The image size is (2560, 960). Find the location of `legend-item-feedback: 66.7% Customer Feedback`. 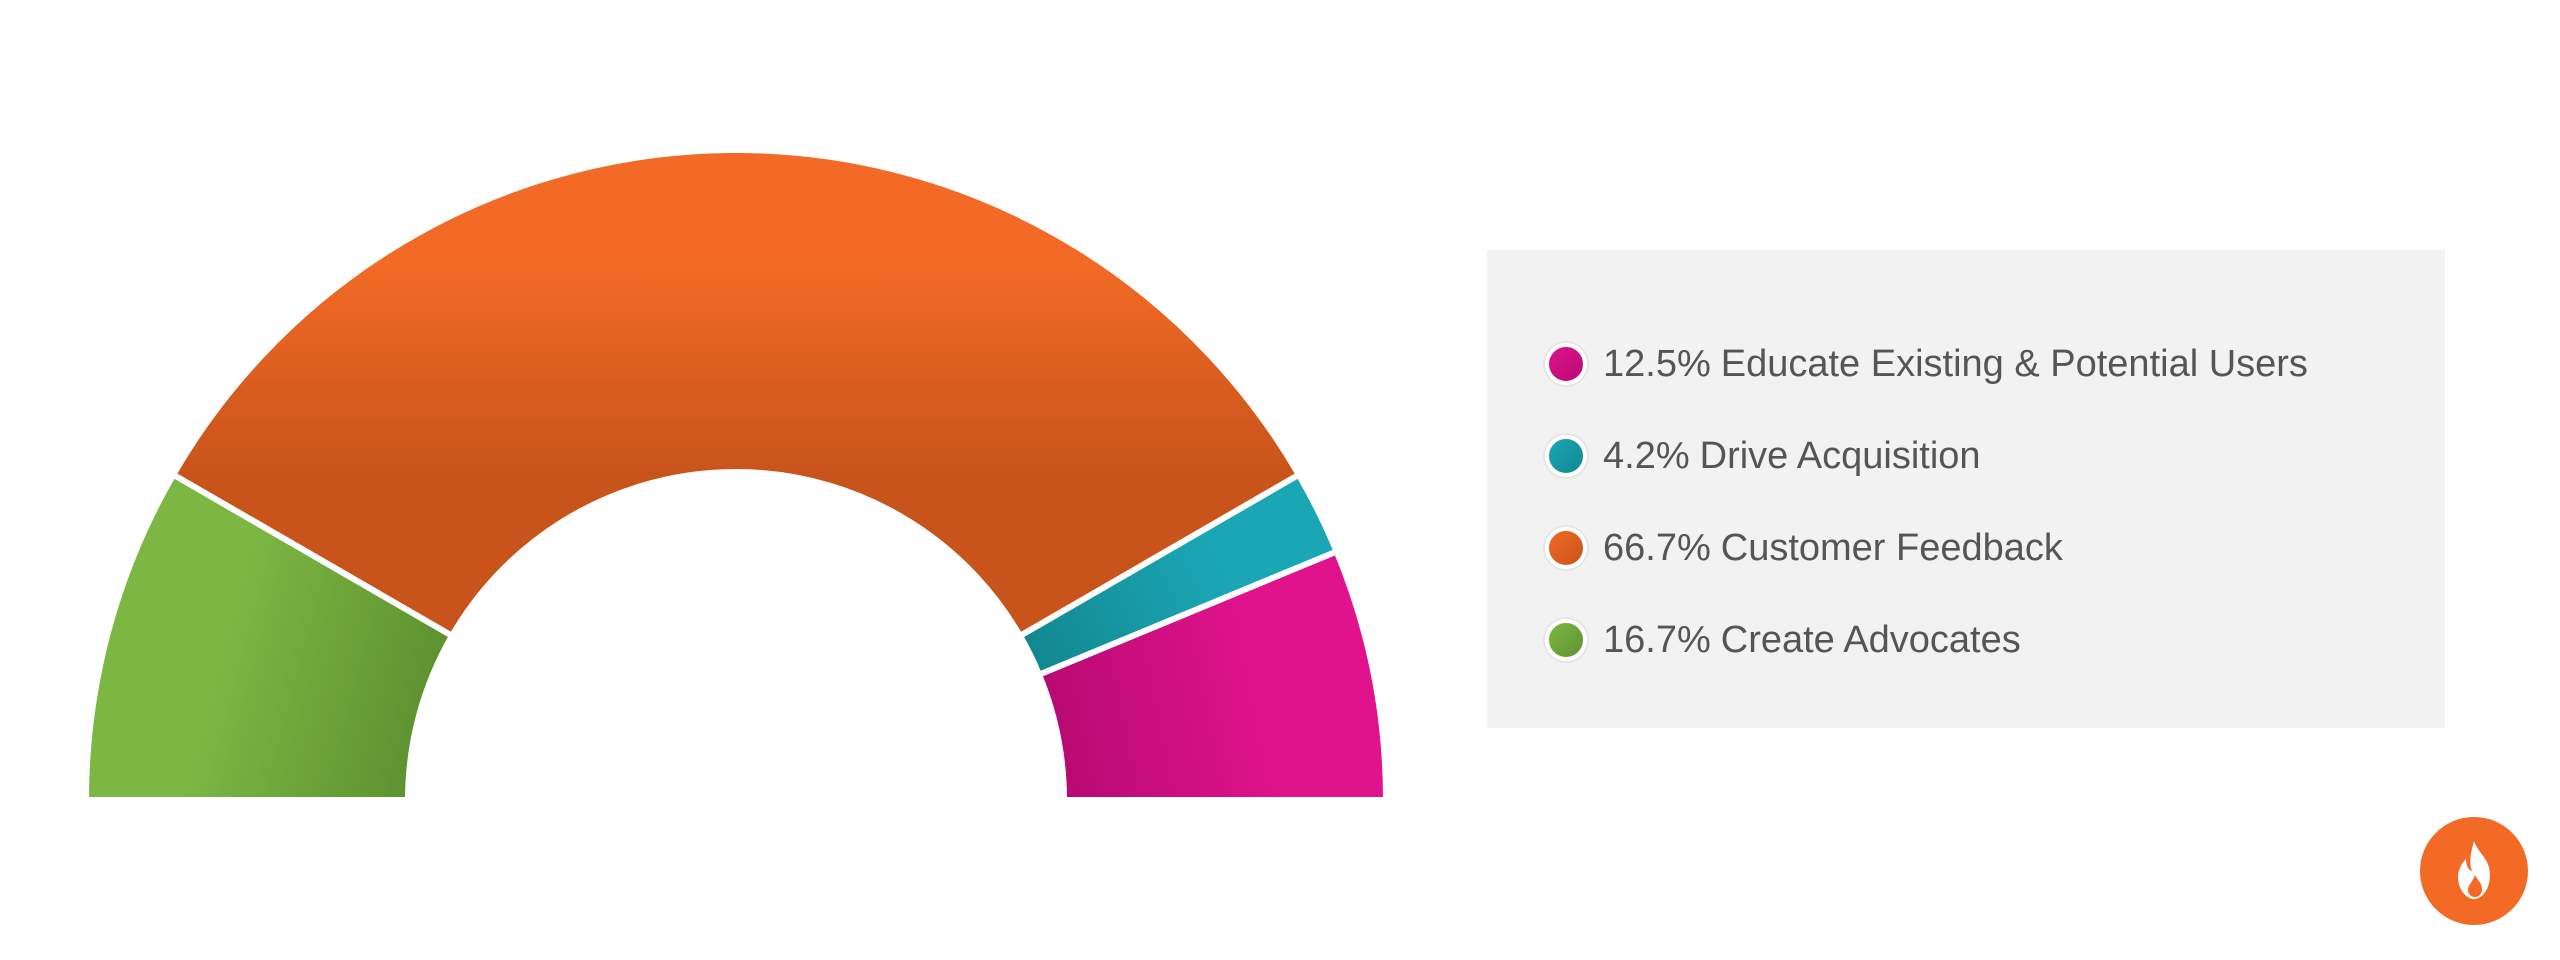

legend-item-feedback: 66.7% Customer Feedback is located at coordinates (1995, 548).